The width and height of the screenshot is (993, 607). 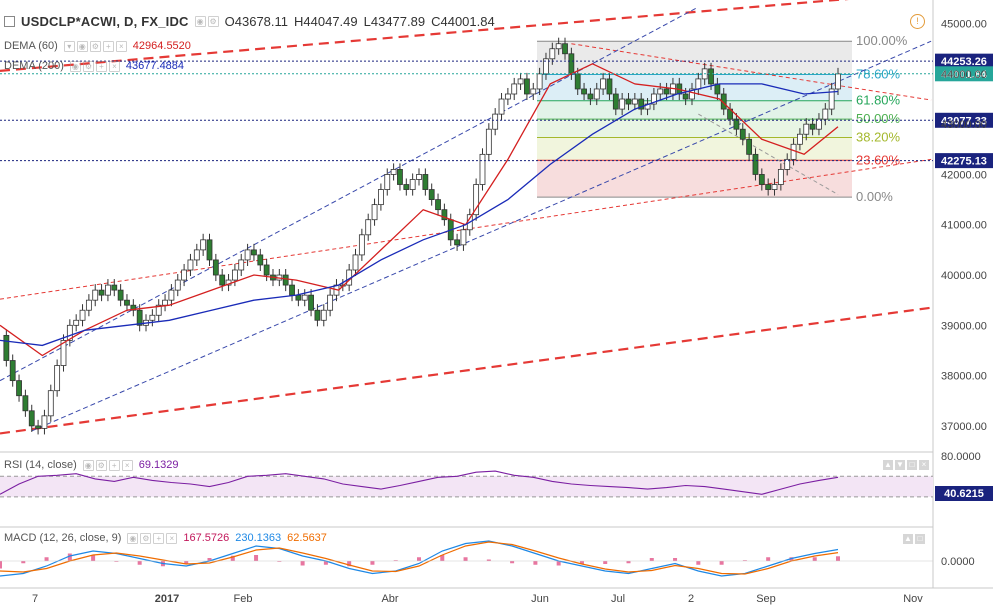 What do you see at coordinates (63, 538) in the screenshot?
I see `macd-name: MACD (12, 26, close, 9)` at bounding box center [63, 538].